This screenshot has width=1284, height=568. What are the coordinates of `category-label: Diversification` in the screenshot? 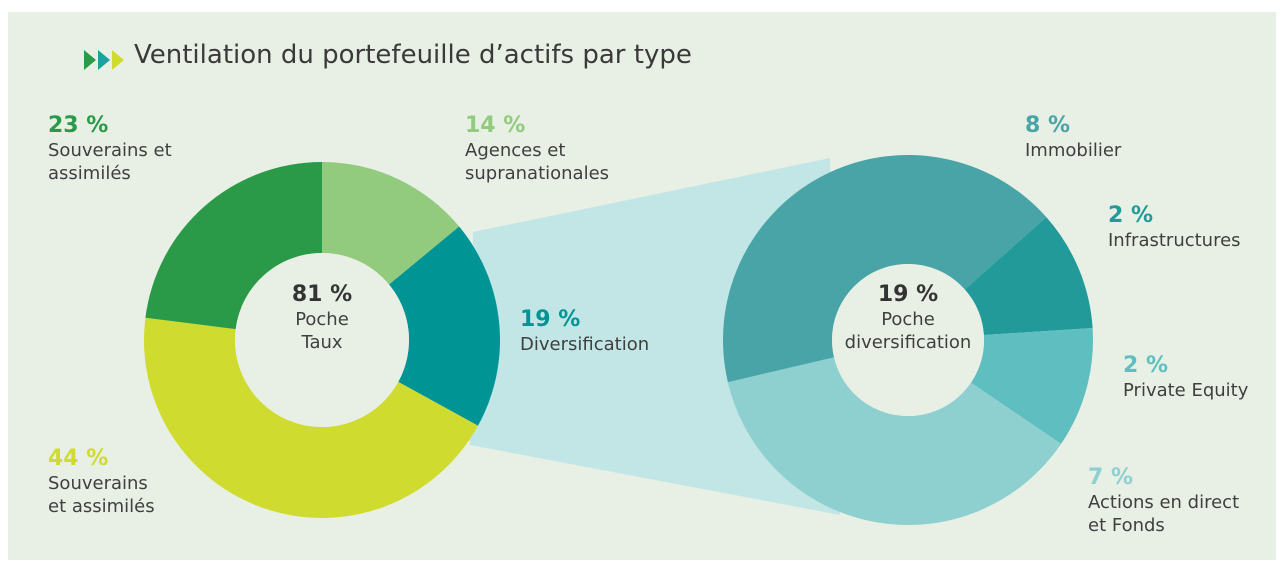 It's located at (585, 344).